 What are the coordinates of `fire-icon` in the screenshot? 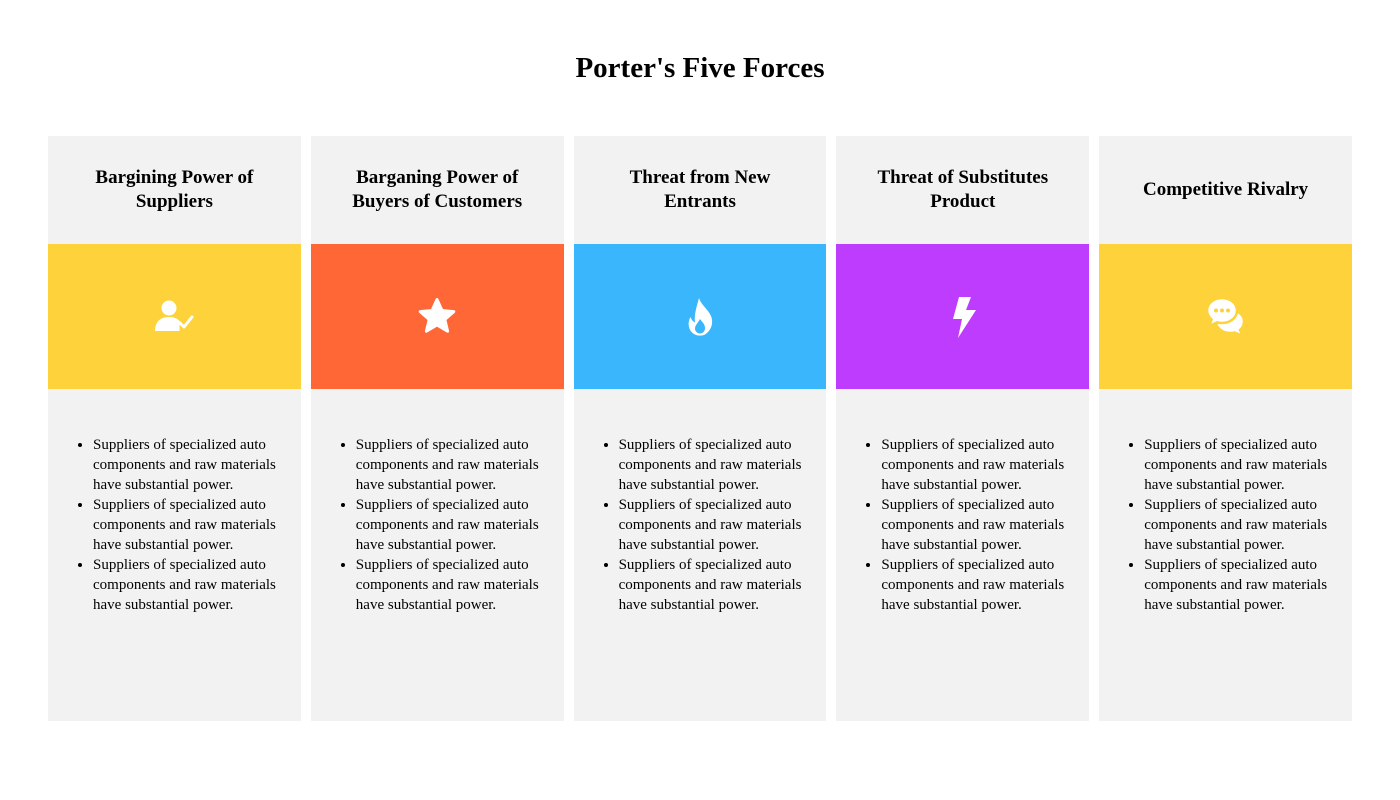 It's located at (700, 316).